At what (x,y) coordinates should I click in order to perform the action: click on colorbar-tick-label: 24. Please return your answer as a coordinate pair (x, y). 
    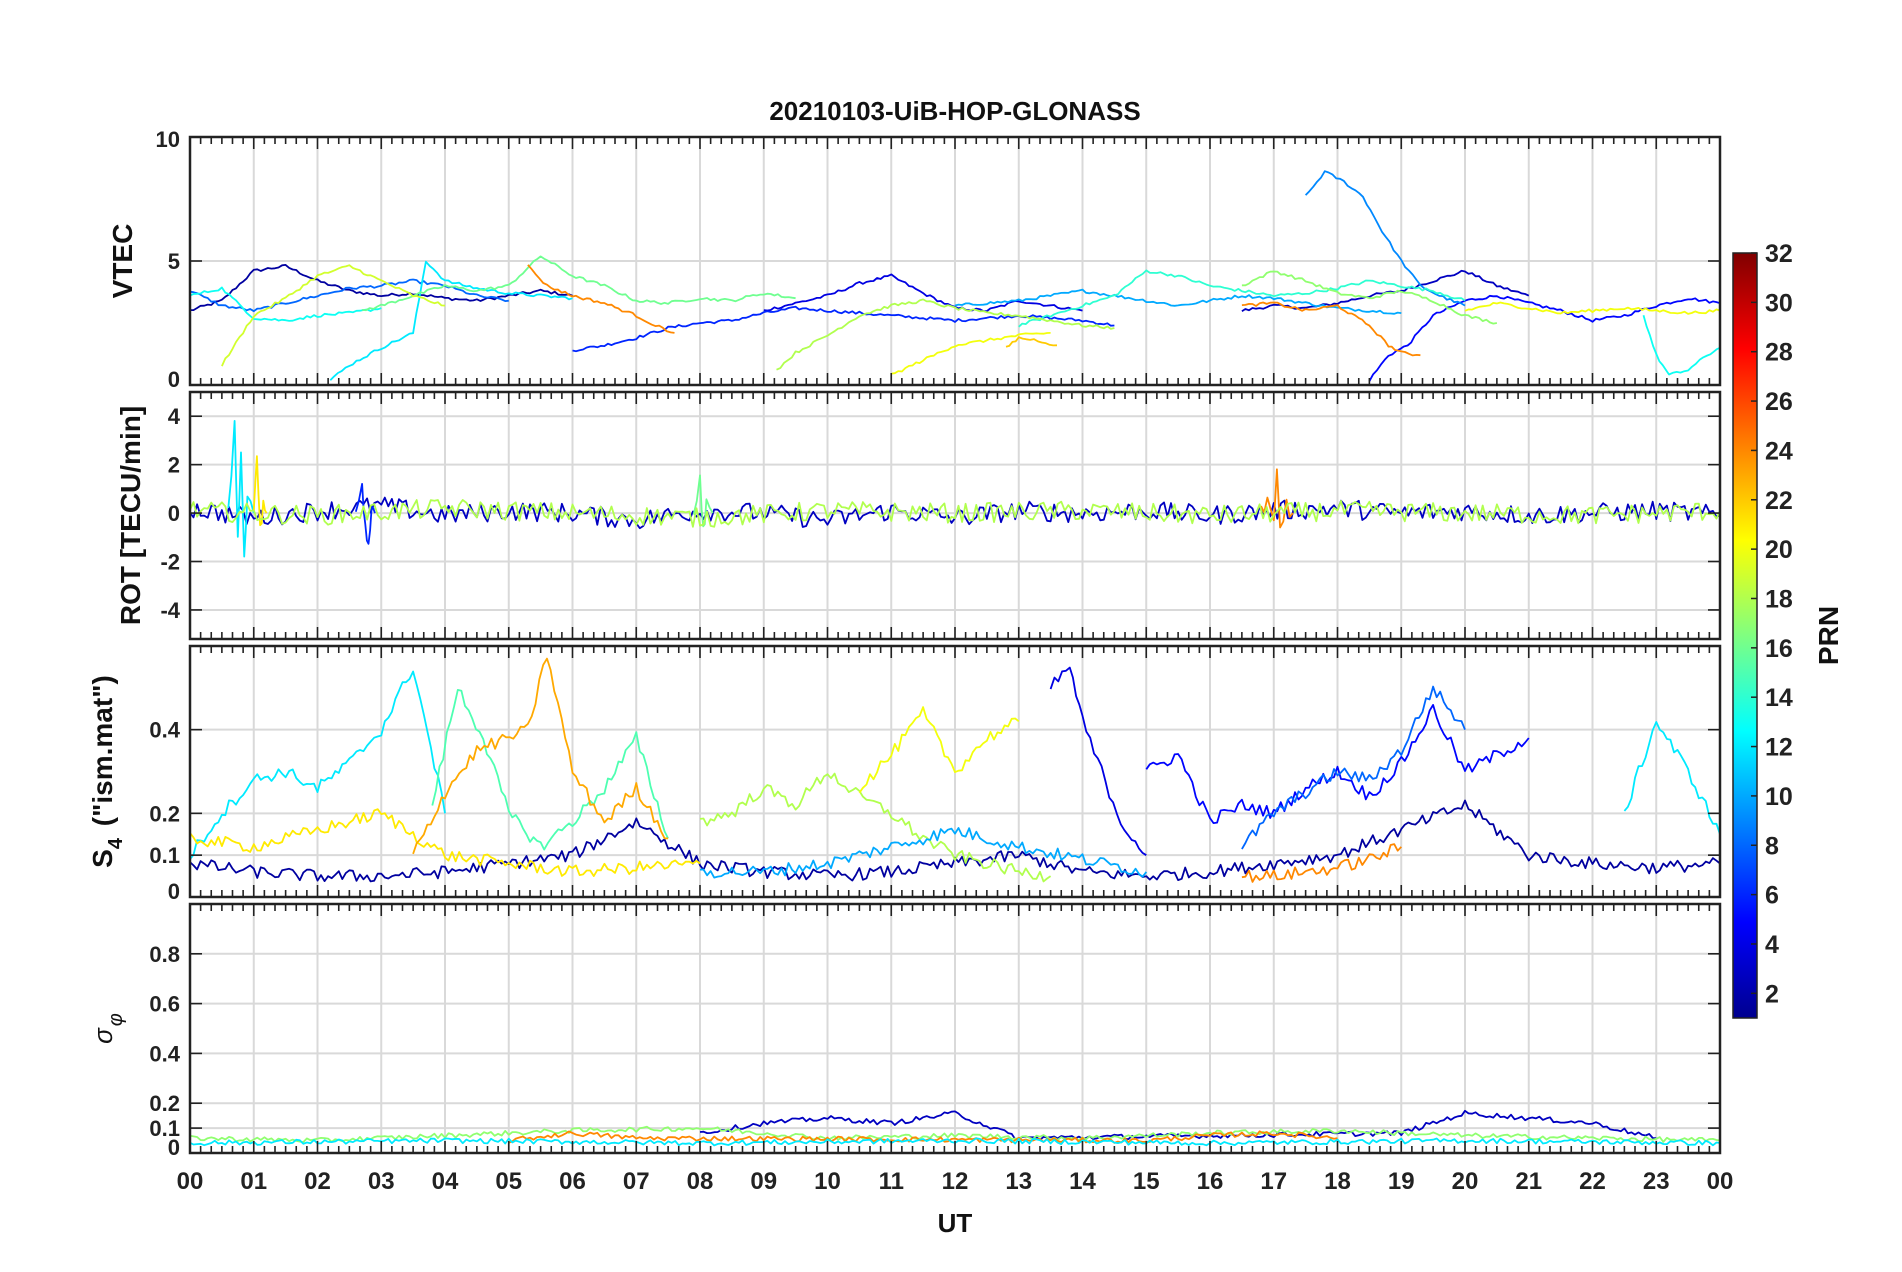
    Looking at the image, I should click on (1779, 451).